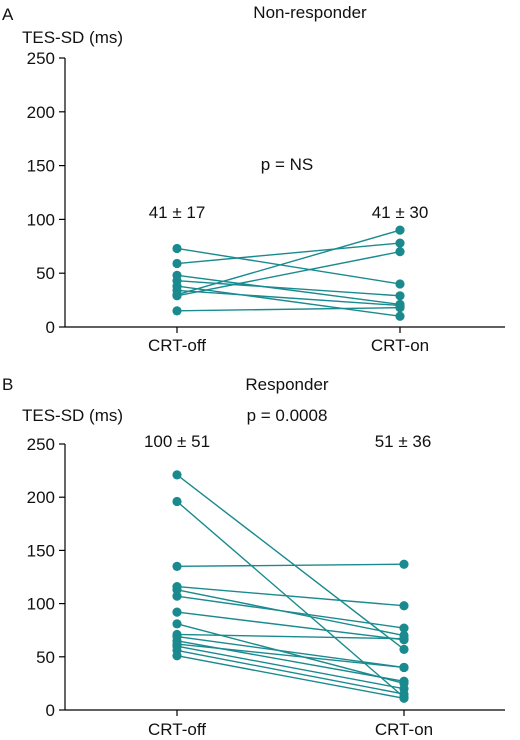 The width and height of the screenshot is (520, 740). I want to click on panel-b-title: Responder, so click(287, 384).